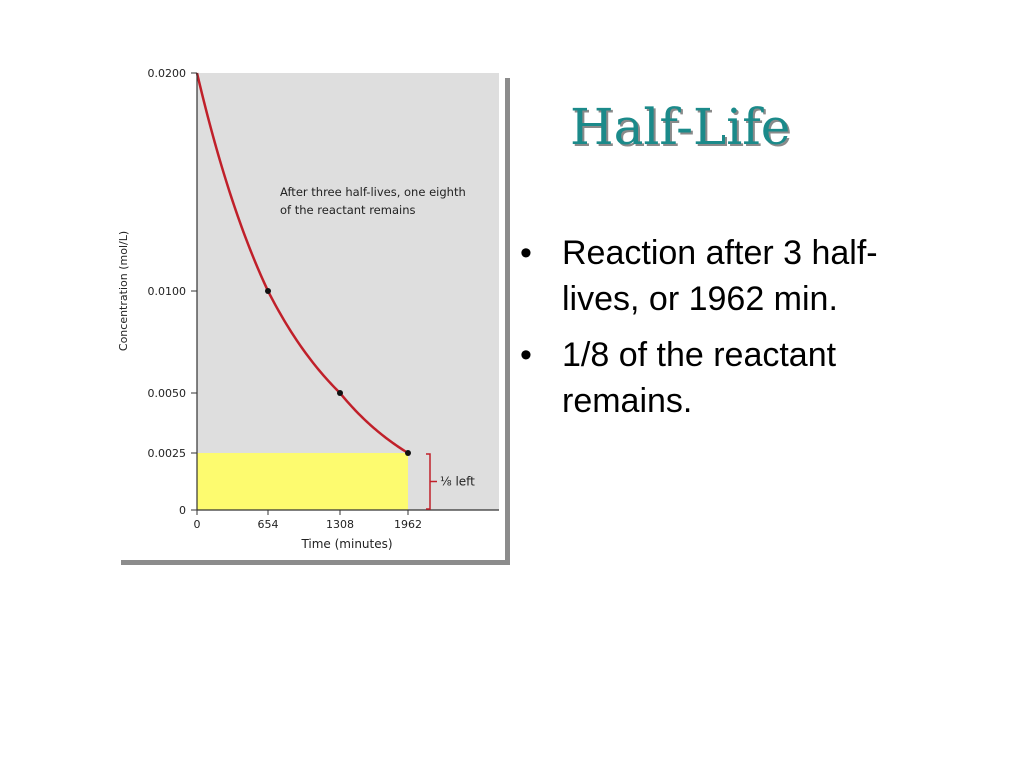  Describe the element at coordinates (340, 524) in the screenshot. I see `x-tick-label: 1308` at that location.